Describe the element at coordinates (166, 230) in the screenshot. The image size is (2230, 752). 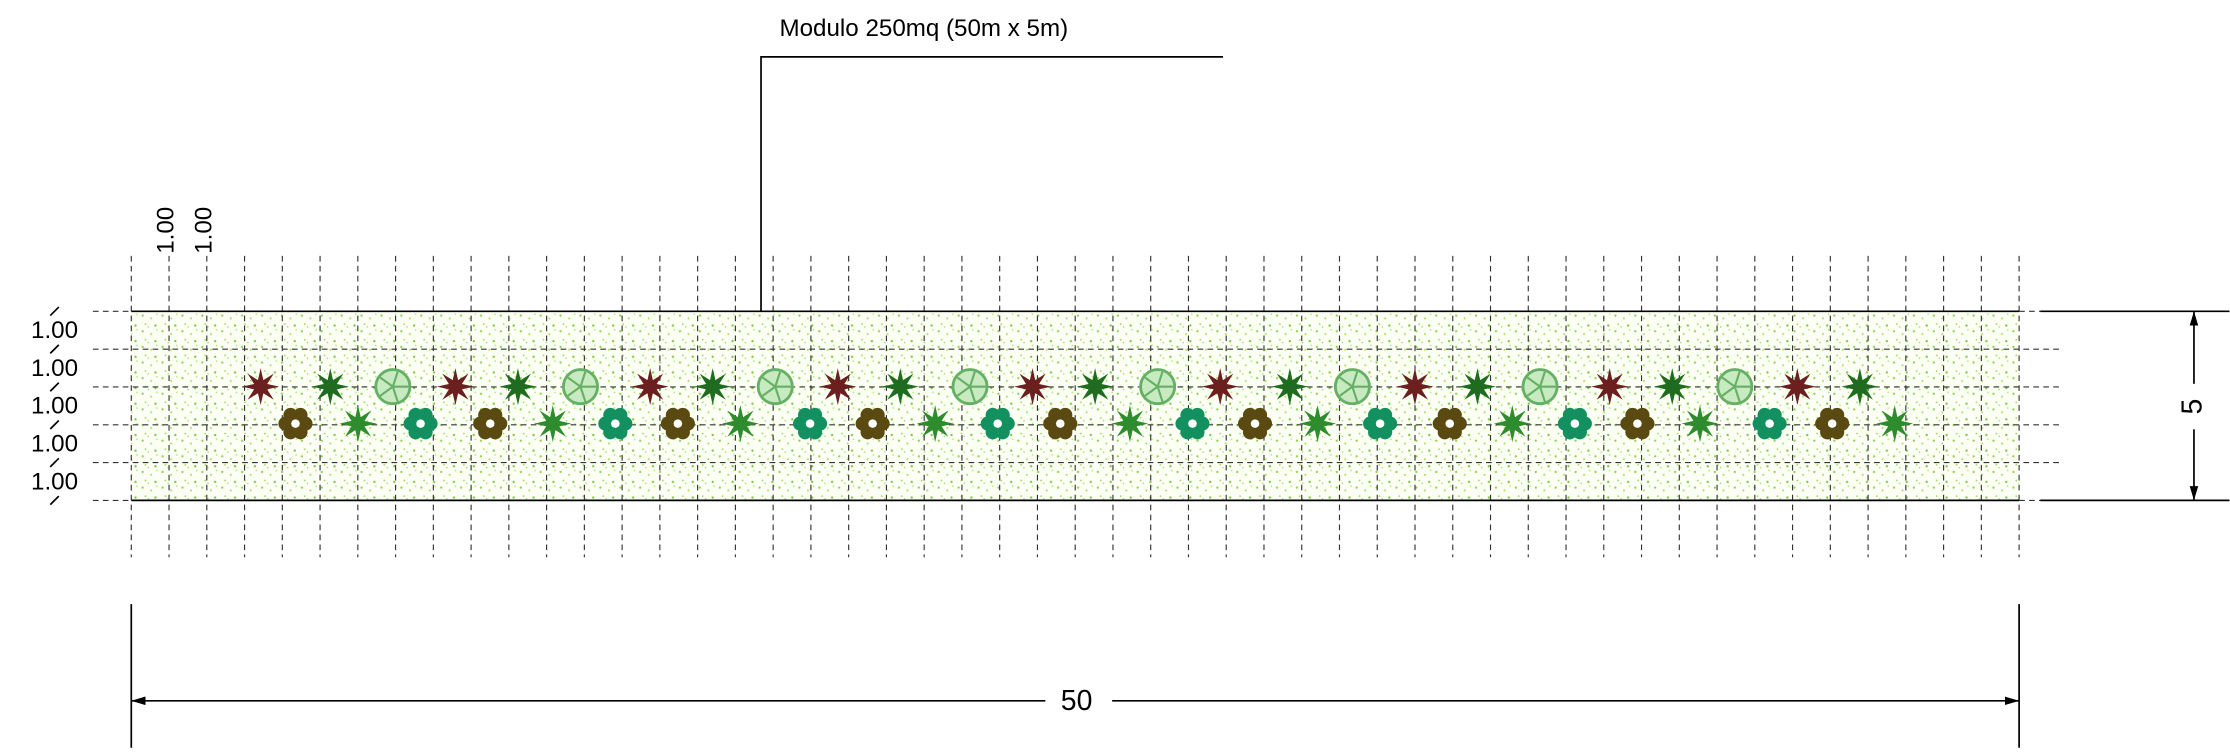
I see `column-label: 1.00` at that location.